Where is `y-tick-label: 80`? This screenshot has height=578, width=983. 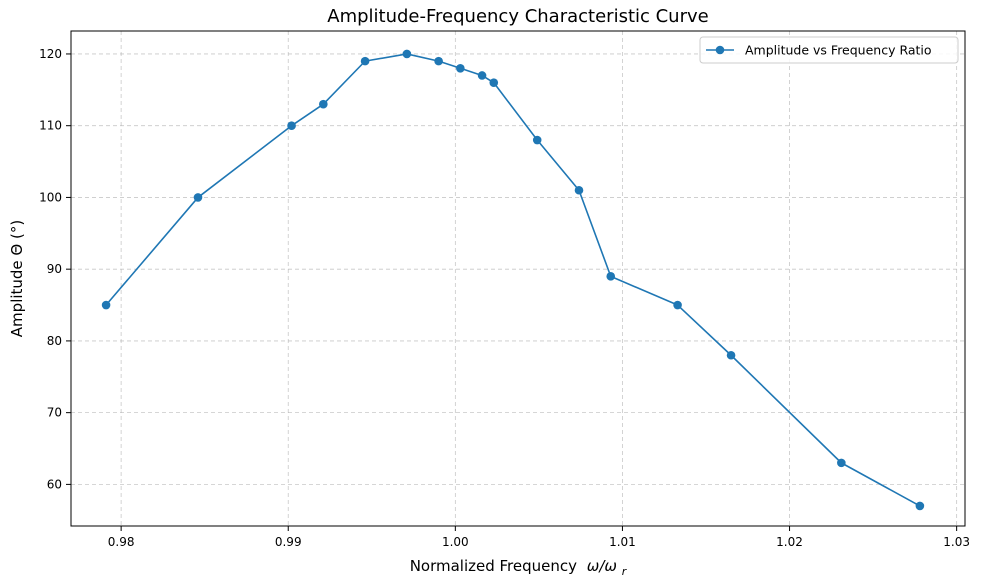 y-tick-label: 80 is located at coordinates (54, 341).